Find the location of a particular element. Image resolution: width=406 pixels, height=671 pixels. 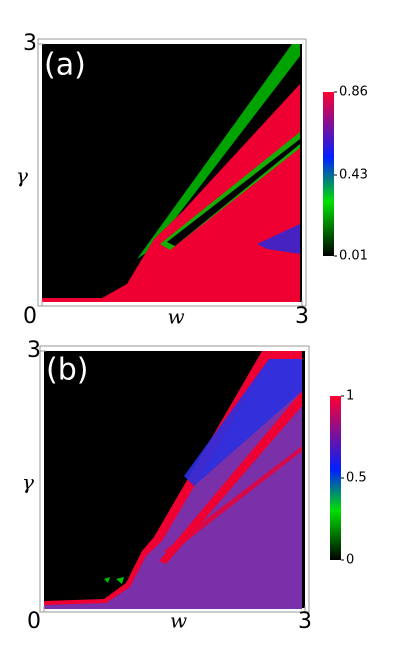

colorbar-tick-label: 0.5 is located at coordinates (356, 478).